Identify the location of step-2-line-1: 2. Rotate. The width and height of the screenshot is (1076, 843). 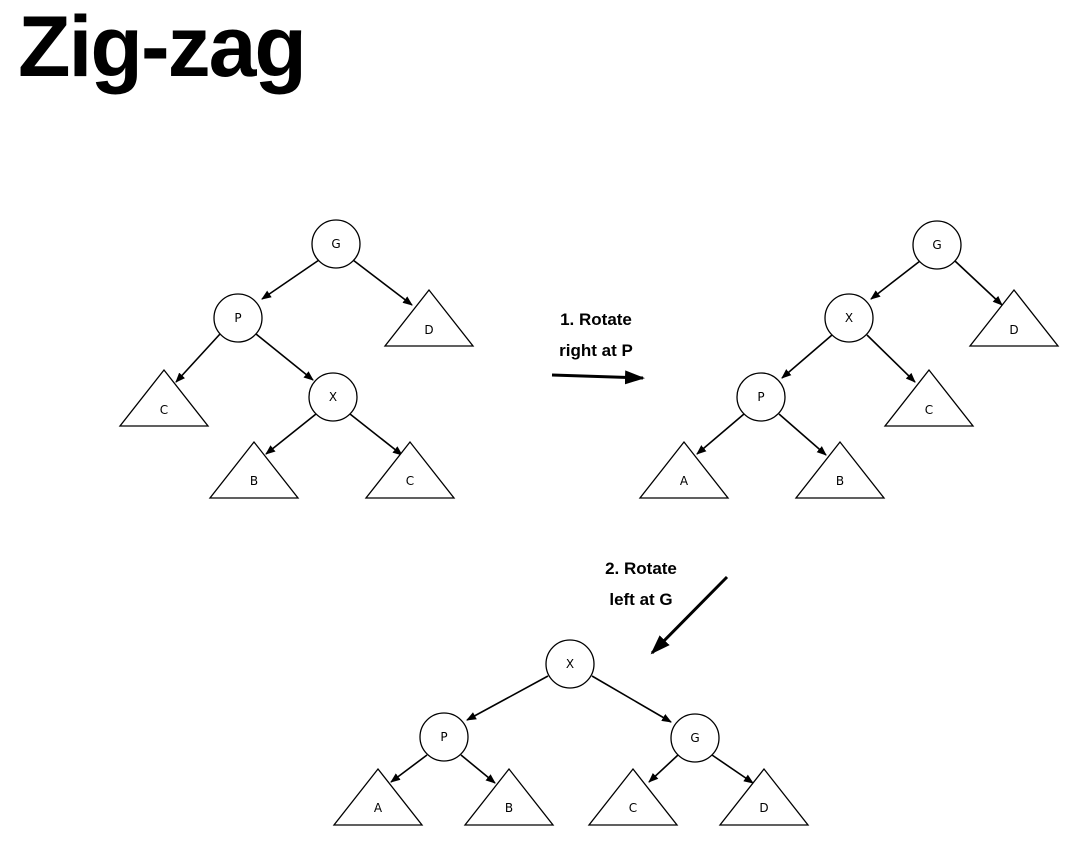
(641, 568).